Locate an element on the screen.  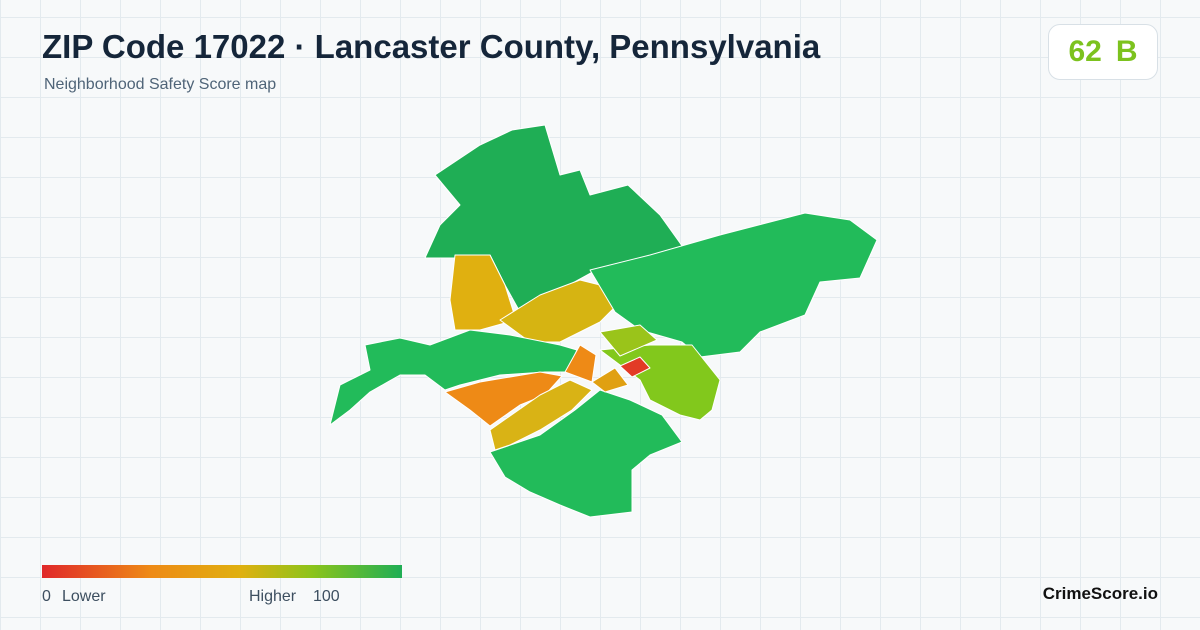
subtitle: Neighborhood Safety Score map is located at coordinates (160, 84).